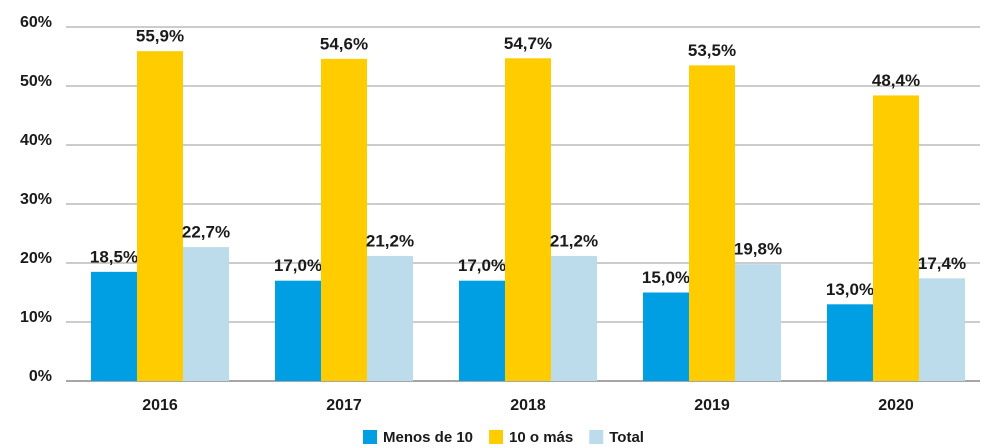 Image resolution: width=984 pixels, height=448 pixels. What do you see at coordinates (896, 80) in the screenshot?
I see `data-label: 48,4%` at bounding box center [896, 80].